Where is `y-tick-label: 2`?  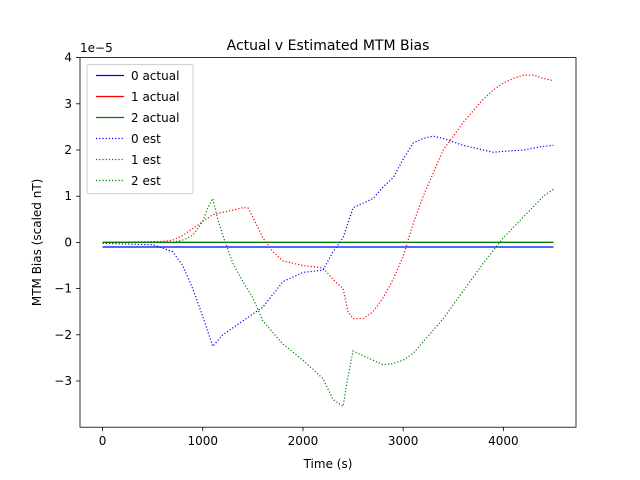
y-tick-label: 2 is located at coordinates (68, 150).